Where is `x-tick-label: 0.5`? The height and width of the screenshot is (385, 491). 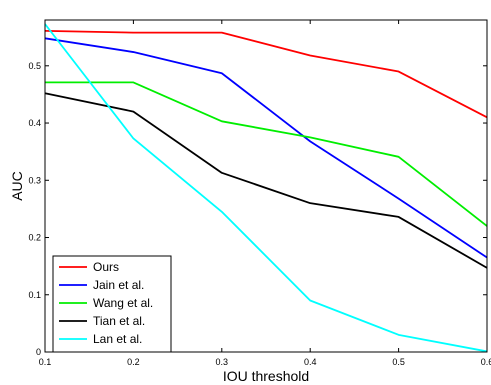 x-tick-label: 0.5 is located at coordinates (398, 362).